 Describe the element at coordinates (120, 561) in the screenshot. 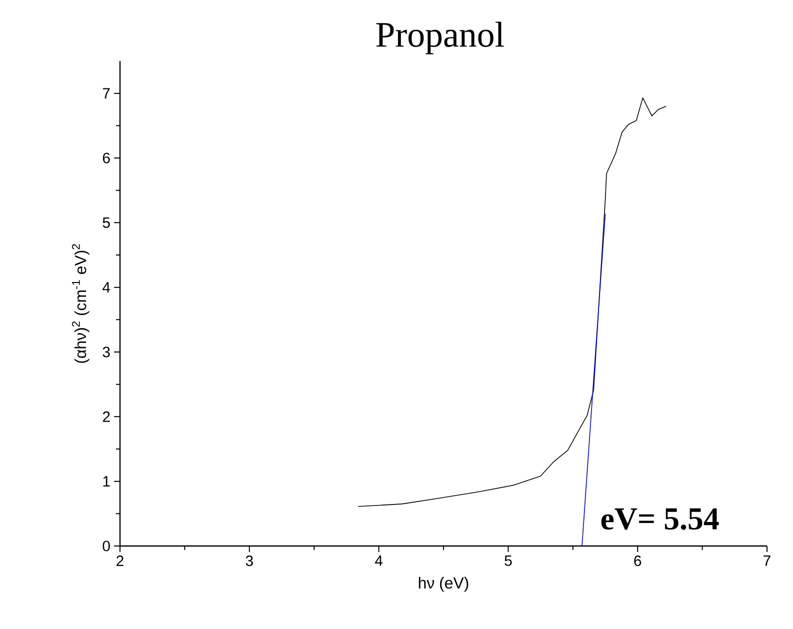

I see `x-tick-label: 2` at that location.